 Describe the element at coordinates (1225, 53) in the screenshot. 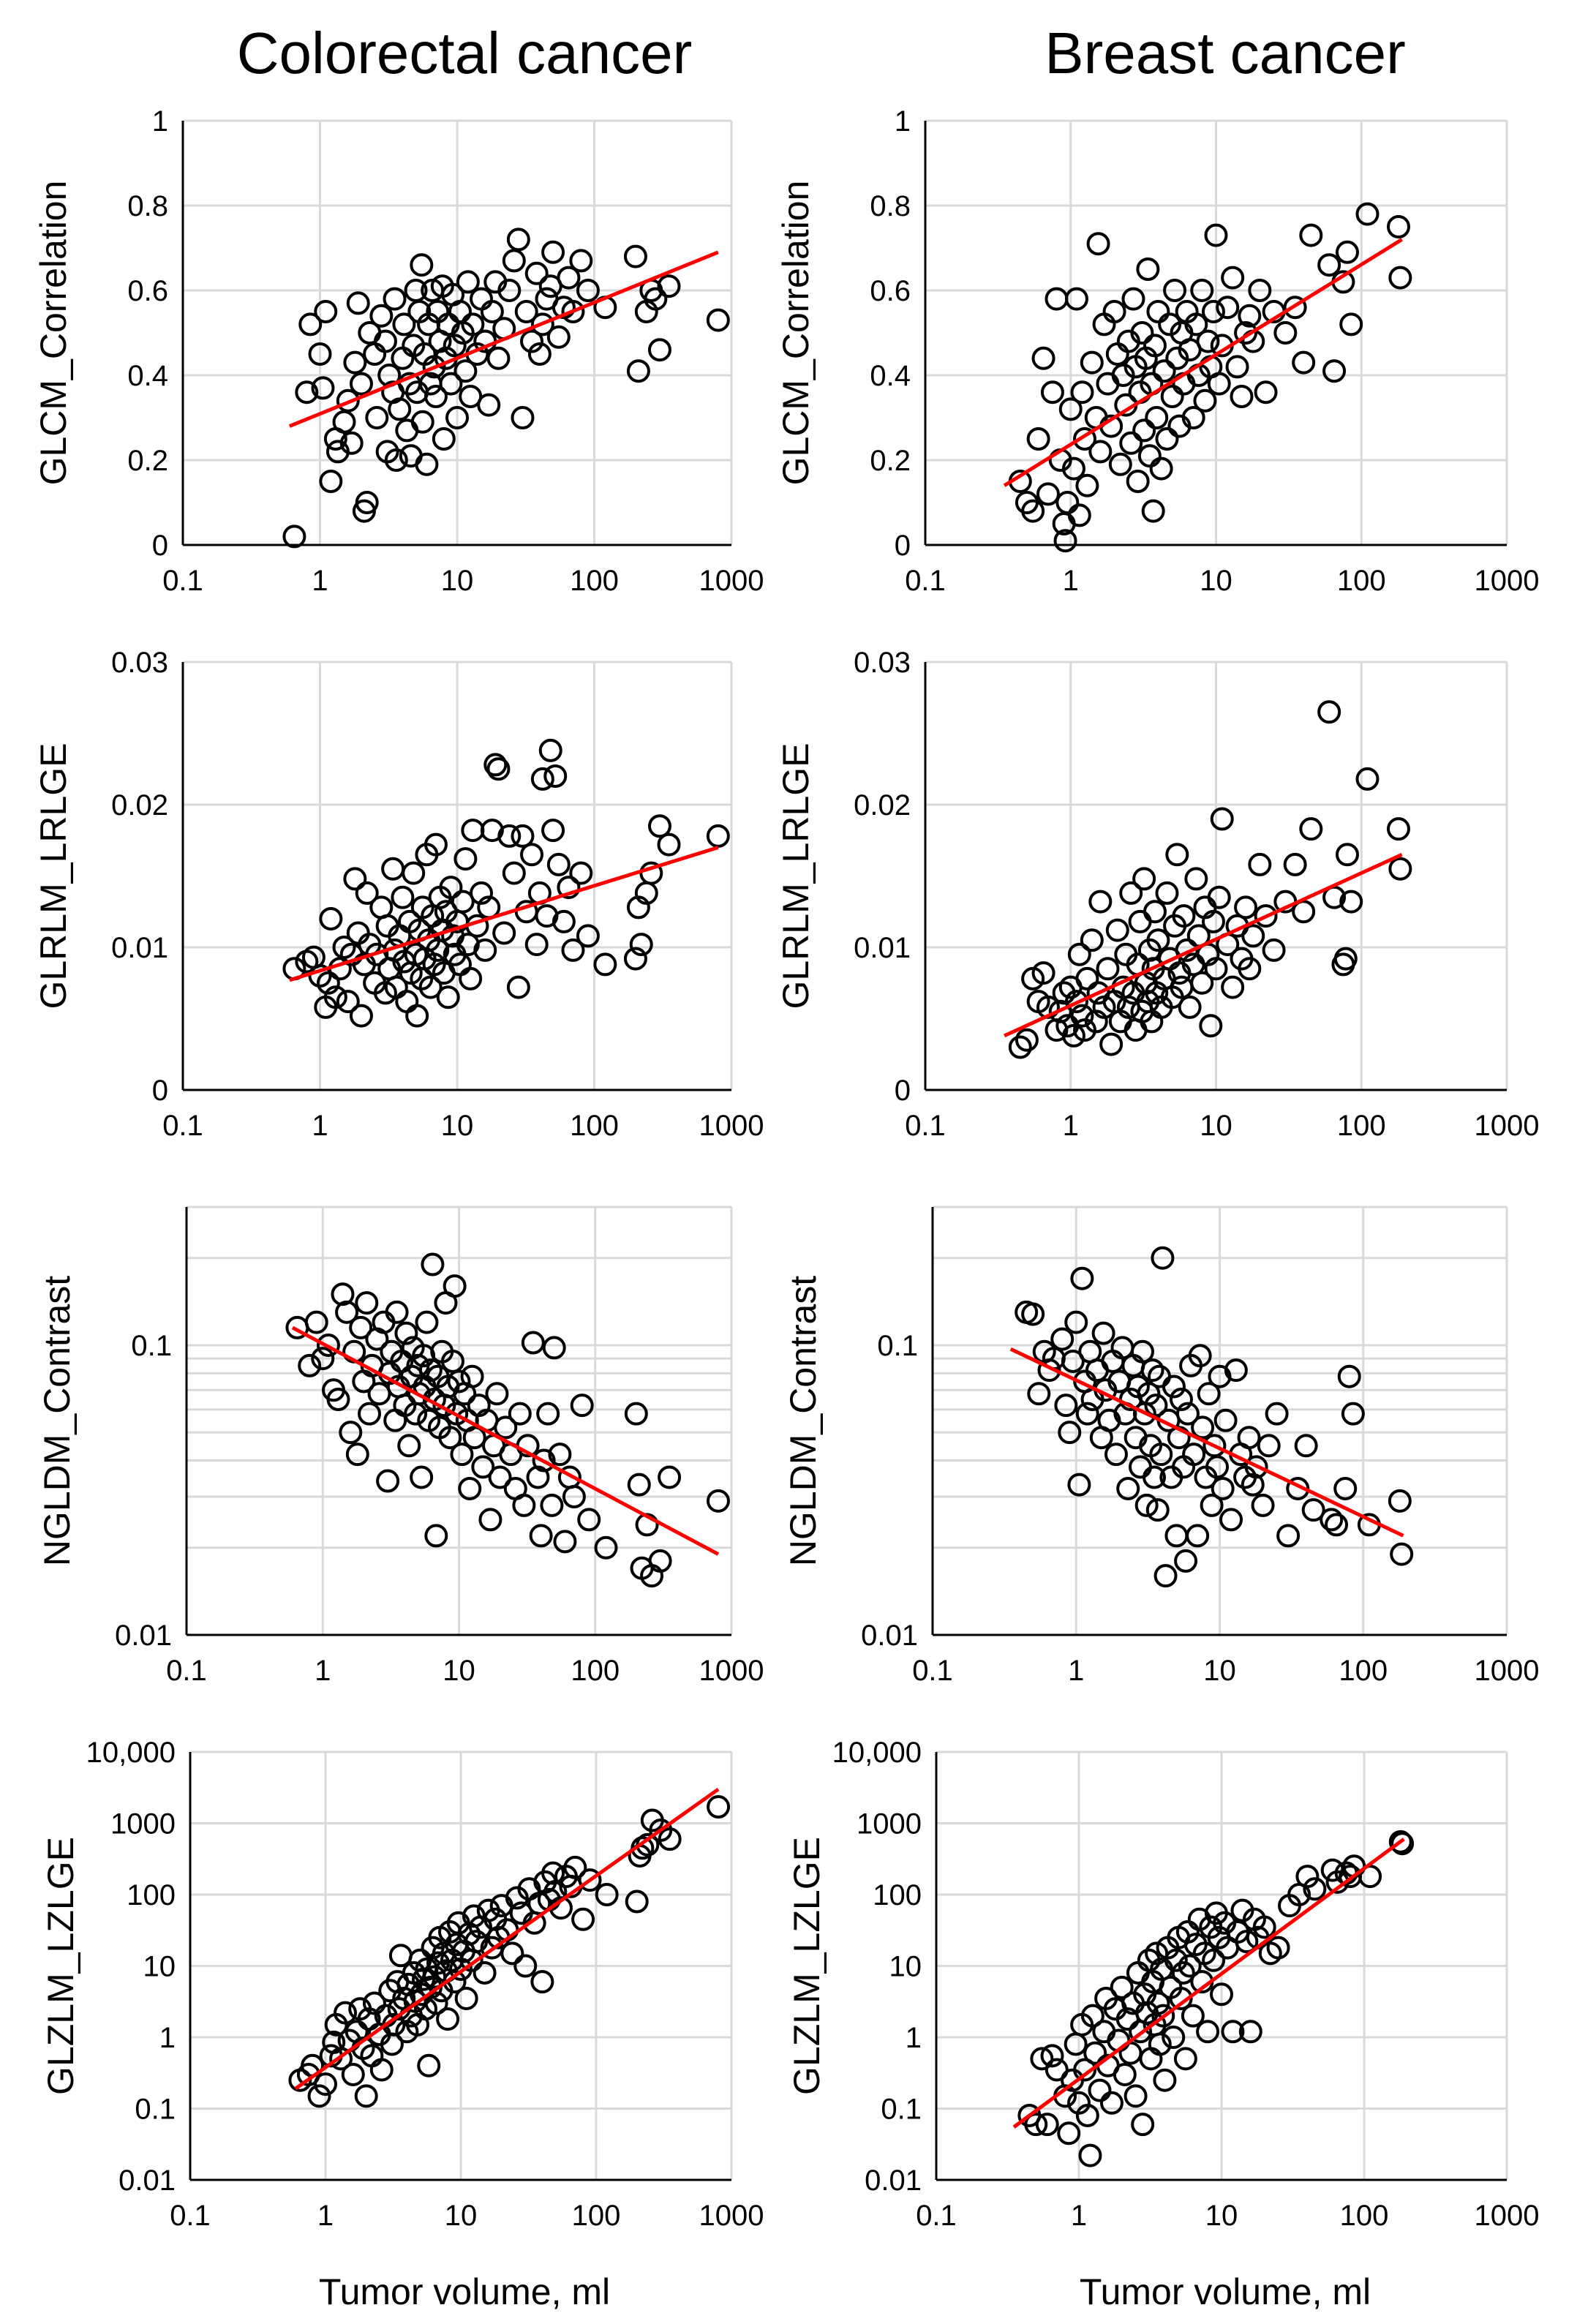

I see `column-title-breast: Breast cancer` at that location.